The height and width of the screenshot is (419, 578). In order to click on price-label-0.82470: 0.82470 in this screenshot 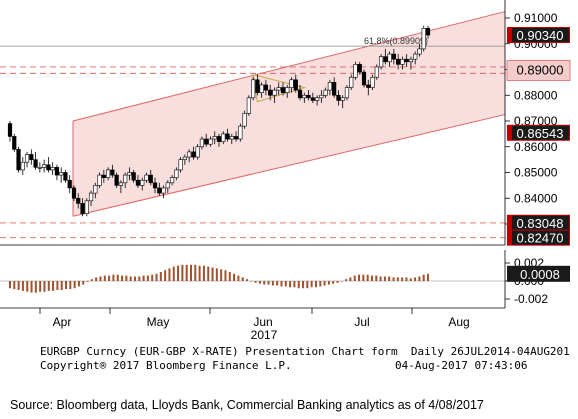, I will do `click(538, 237)`.